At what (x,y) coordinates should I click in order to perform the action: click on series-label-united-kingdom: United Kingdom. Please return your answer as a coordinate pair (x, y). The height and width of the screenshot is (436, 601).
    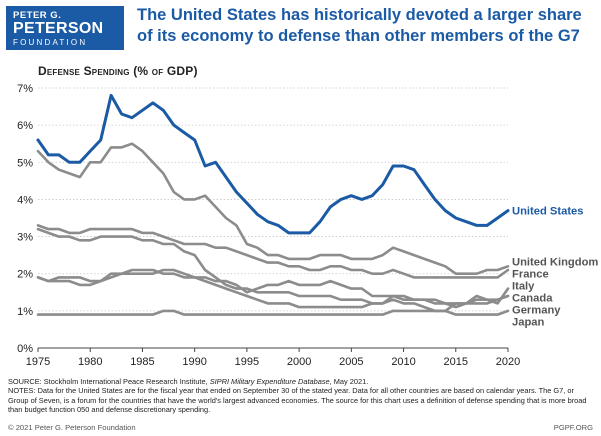
    Looking at the image, I should click on (555, 262).